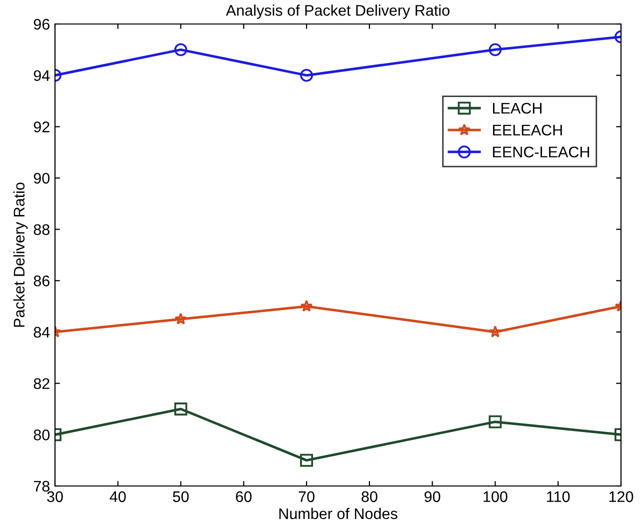 This screenshot has height=528, width=641. Describe the element at coordinates (527, 130) in the screenshot. I see `legend-label: EELEACH` at that location.